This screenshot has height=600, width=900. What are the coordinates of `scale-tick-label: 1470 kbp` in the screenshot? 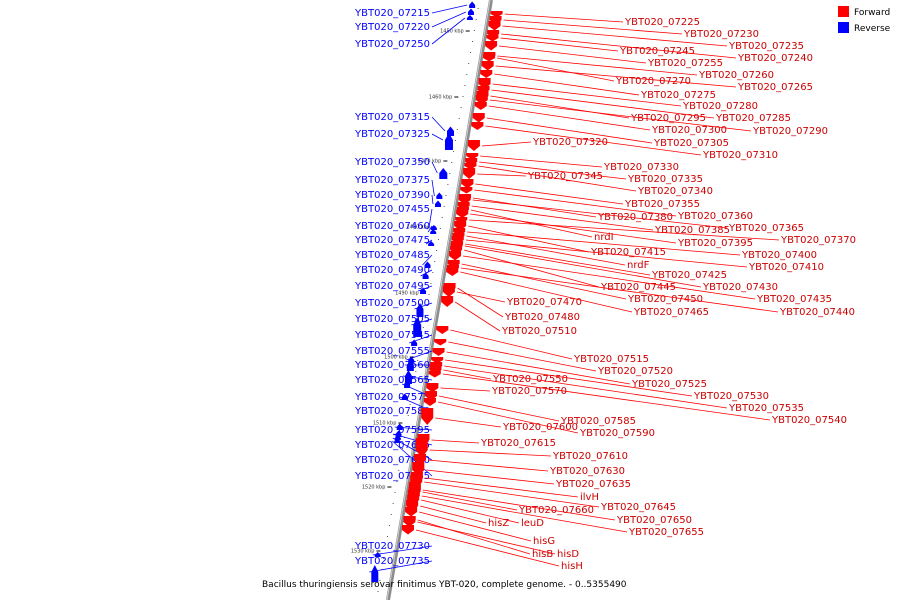 It's located at (430, 162).